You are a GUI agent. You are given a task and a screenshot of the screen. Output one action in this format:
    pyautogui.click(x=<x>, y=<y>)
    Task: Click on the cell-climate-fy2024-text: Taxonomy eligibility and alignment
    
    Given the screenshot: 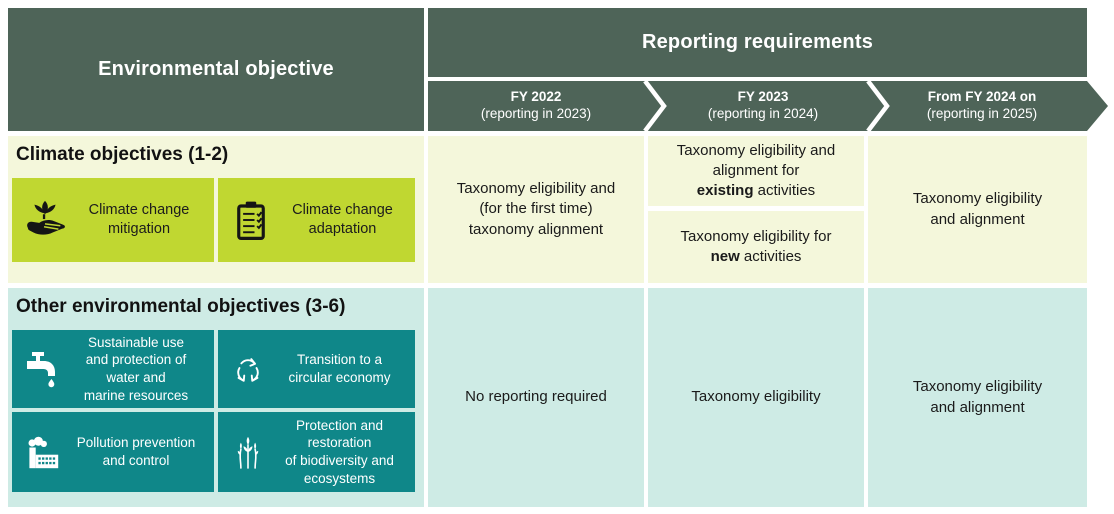 What is the action you would take?
    pyautogui.click(x=977, y=209)
    